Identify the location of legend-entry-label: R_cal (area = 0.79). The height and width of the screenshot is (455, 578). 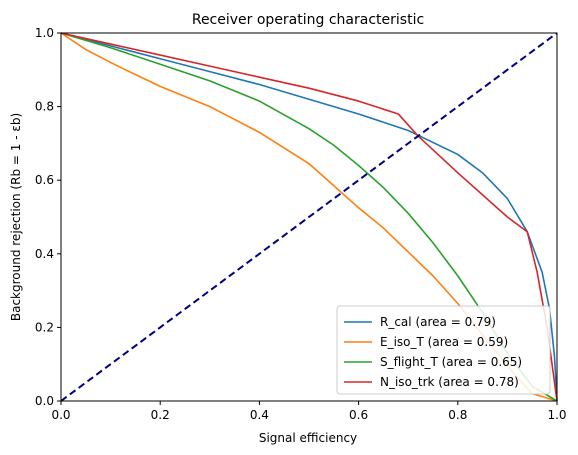
(438, 322).